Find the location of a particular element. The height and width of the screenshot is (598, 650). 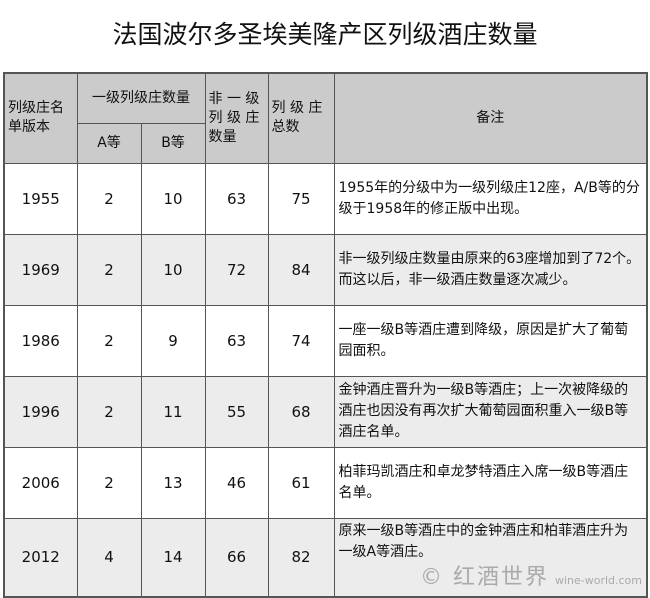

cell-year: 1986 is located at coordinates (40, 340).